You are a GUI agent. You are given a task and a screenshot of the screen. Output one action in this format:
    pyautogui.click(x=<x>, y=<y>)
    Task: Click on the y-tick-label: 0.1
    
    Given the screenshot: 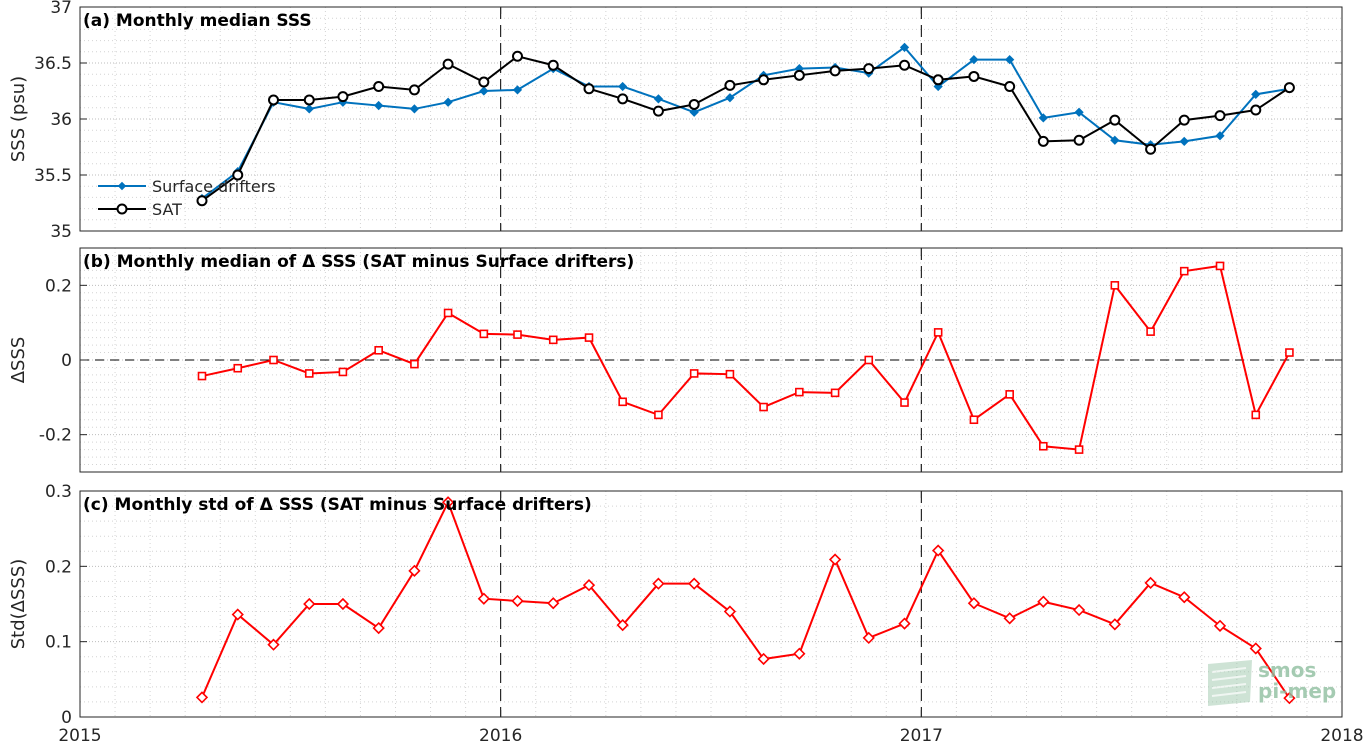 What is the action you would take?
    pyautogui.click(x=58, y=643)
    